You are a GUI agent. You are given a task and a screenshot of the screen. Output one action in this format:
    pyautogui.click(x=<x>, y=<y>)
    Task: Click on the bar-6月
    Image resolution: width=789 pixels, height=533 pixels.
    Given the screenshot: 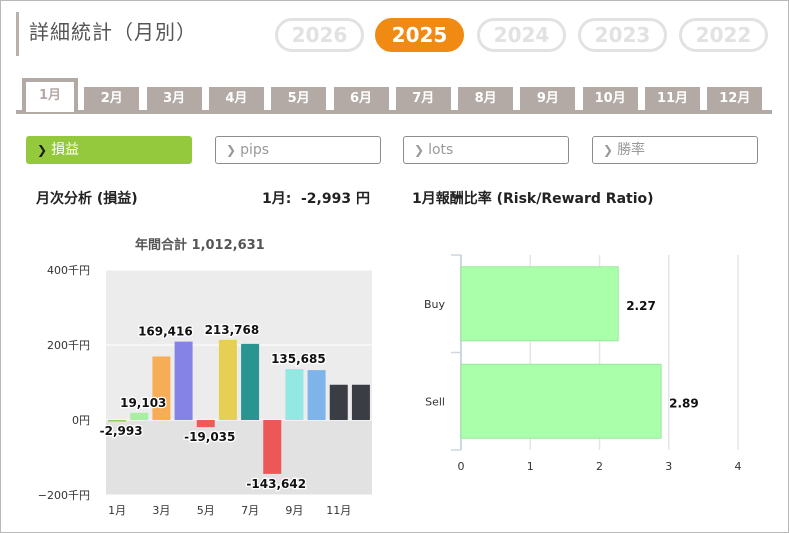 What is the action you would take?
    pyautogui.click(x=227, y=379)
    